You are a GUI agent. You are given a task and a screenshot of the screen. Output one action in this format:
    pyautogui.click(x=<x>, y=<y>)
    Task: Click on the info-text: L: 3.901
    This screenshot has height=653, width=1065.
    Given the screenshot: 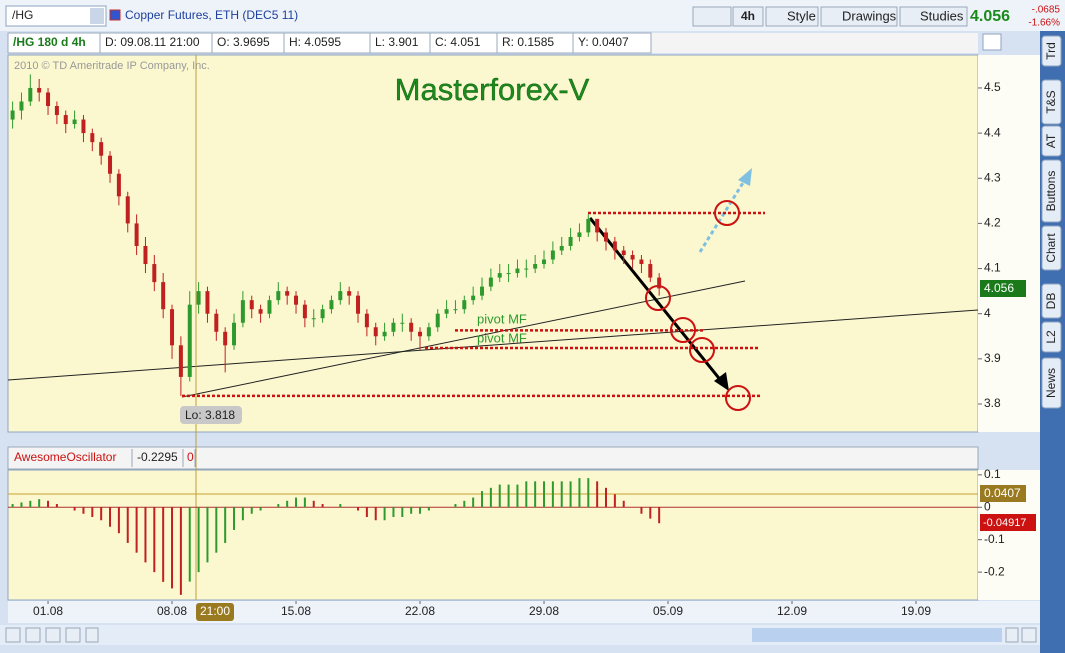 What is the action you would take?
    pyautogui.click(x=397, y=42)
    